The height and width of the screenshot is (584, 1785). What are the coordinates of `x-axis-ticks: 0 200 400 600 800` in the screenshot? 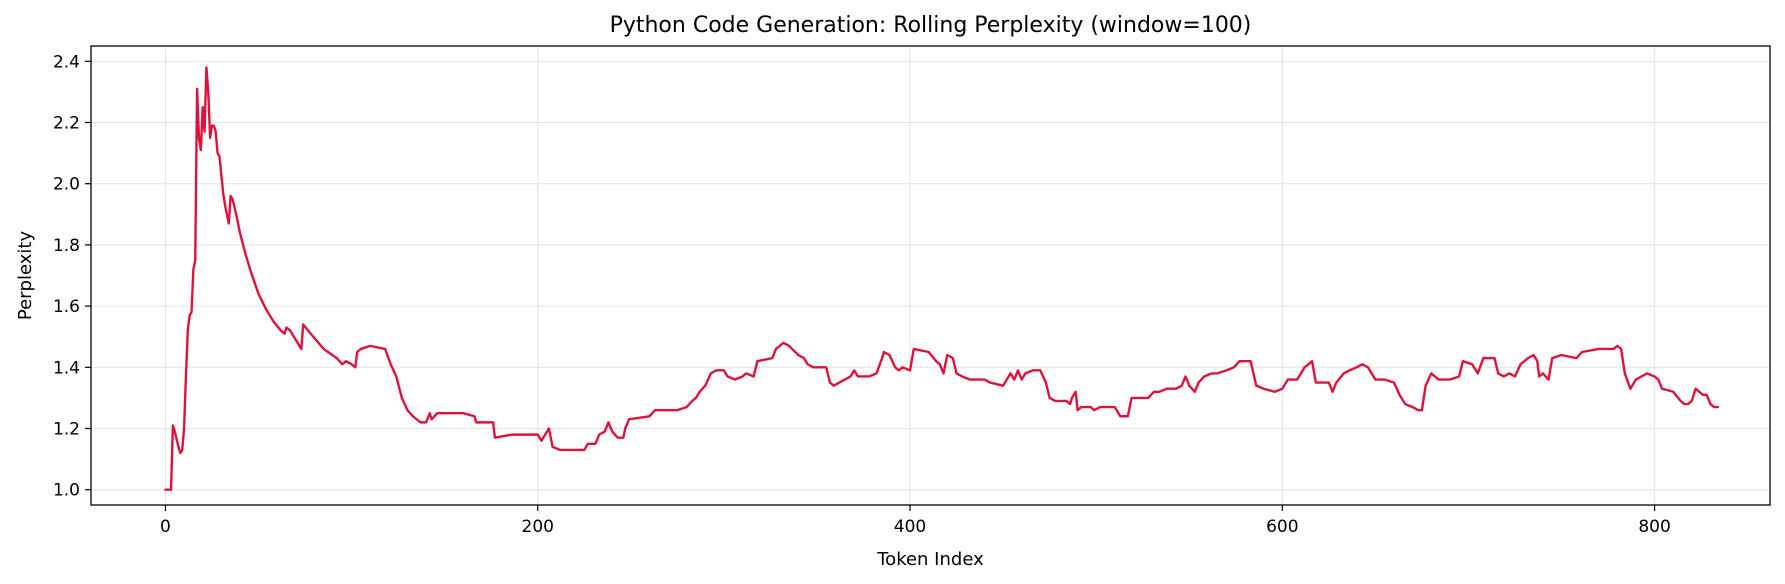 It's located at (915, 521).